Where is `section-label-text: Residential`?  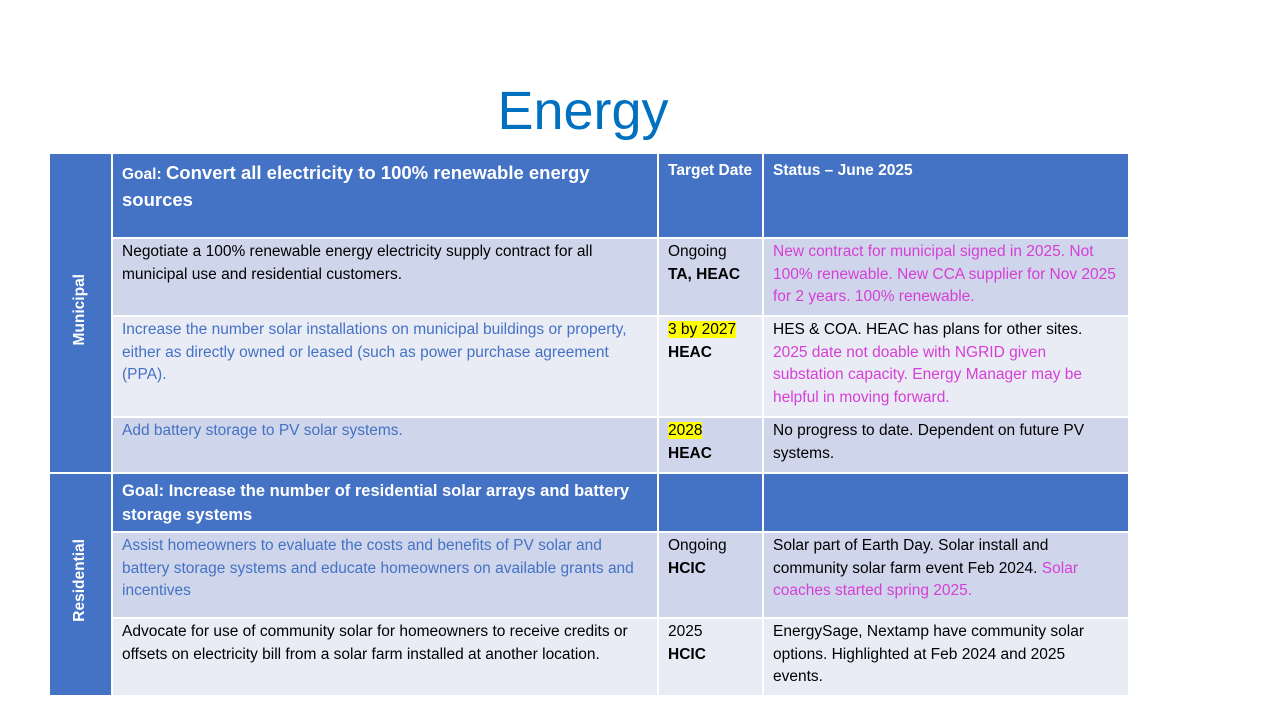
section-label-text: Residential is located at coordinates (80, 581).